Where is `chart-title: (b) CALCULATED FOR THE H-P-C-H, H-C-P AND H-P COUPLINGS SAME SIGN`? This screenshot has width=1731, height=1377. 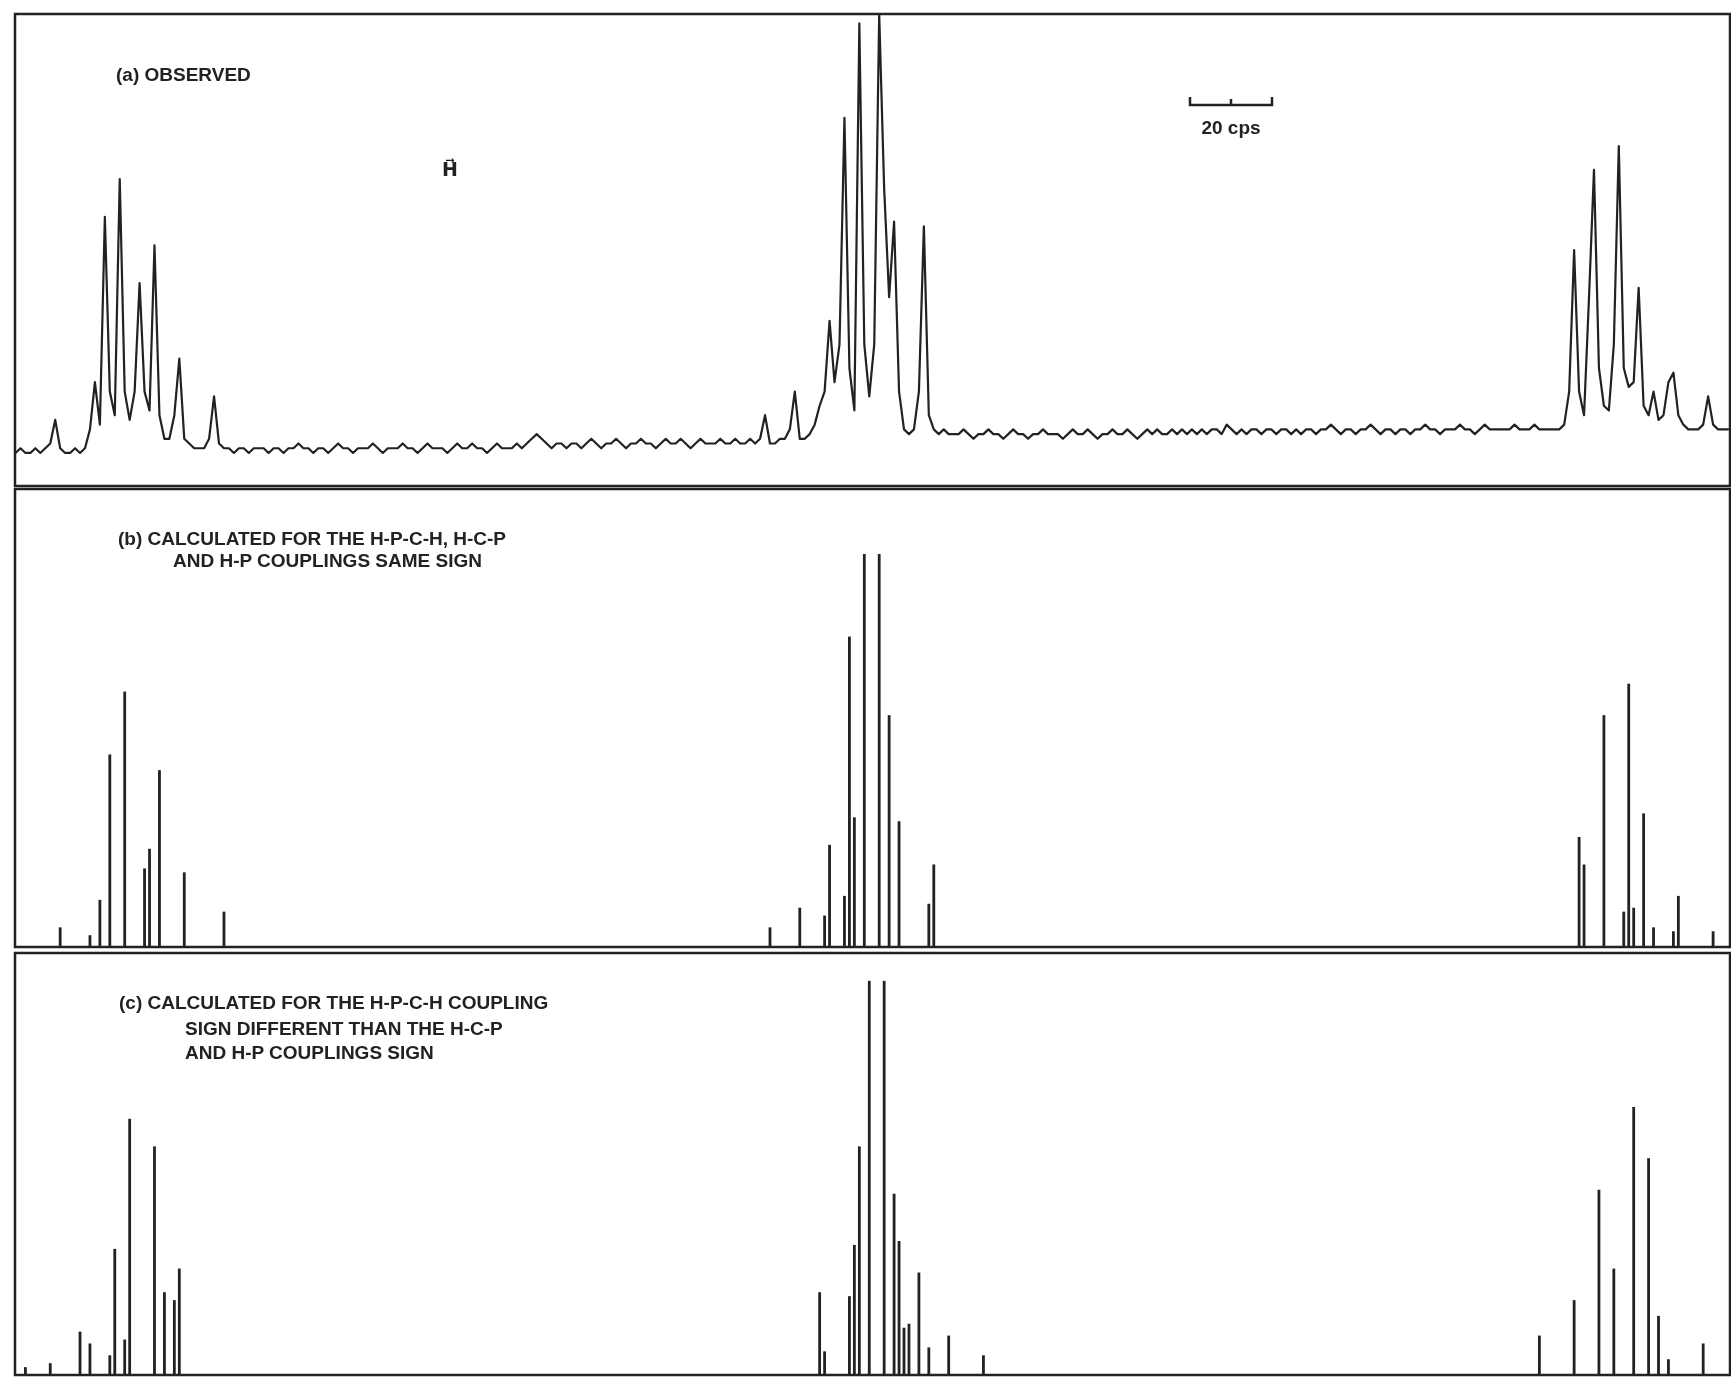 chart-title: (b) CALCULATED FOR THE H-P-C-H, H-C-P AND H-P COUPLINGS SAME SIGN is located at coordinates (312, 549).